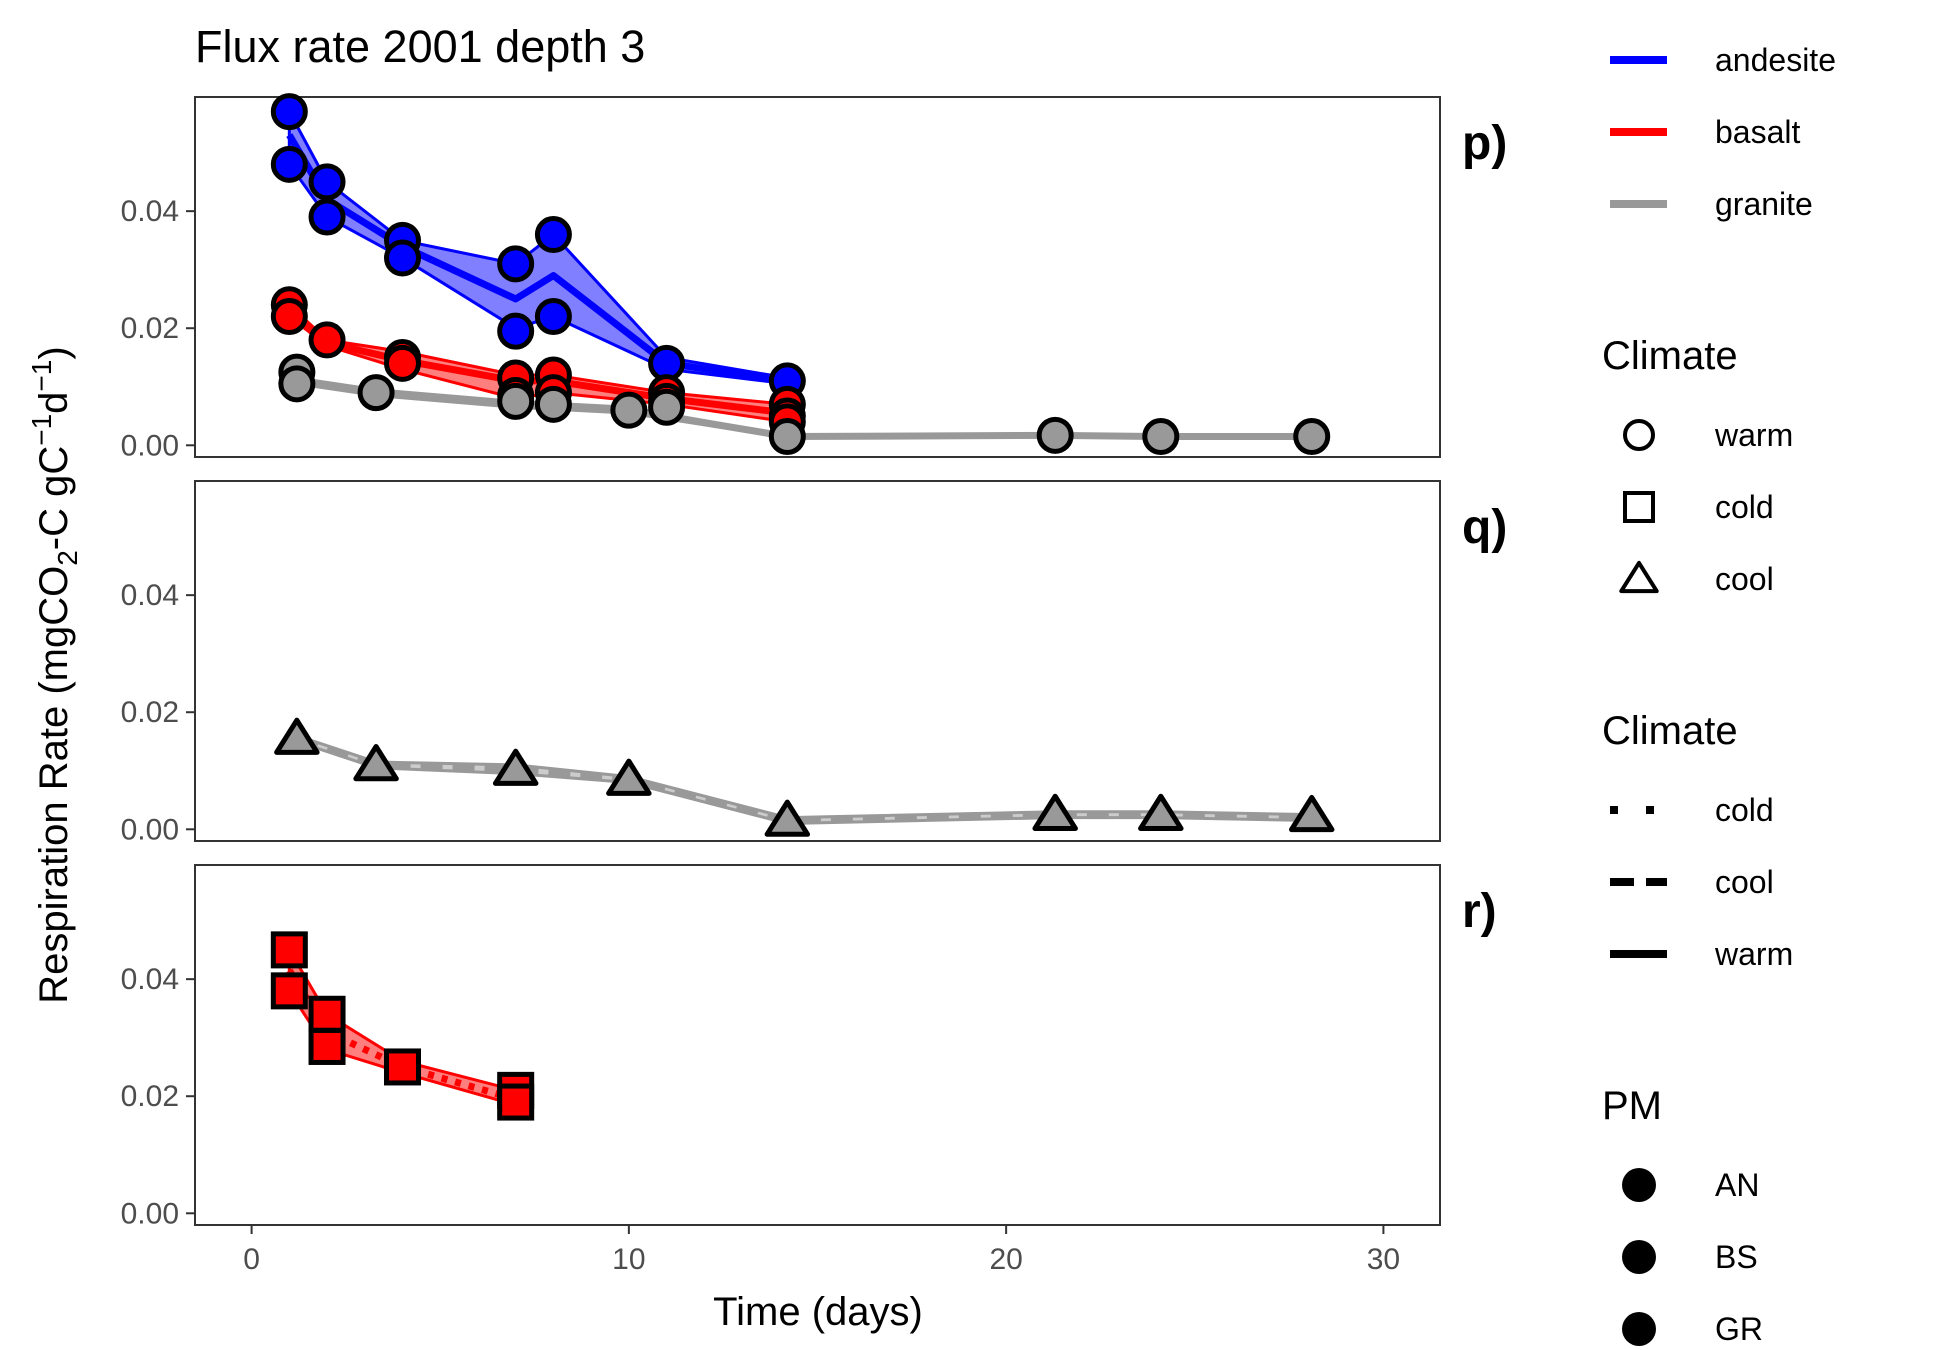 This screenshot has height=1350, width=1950. Describe the element at coordinates (1758, 132) in the screenshot. I see `legend-label: basalt` at that location.